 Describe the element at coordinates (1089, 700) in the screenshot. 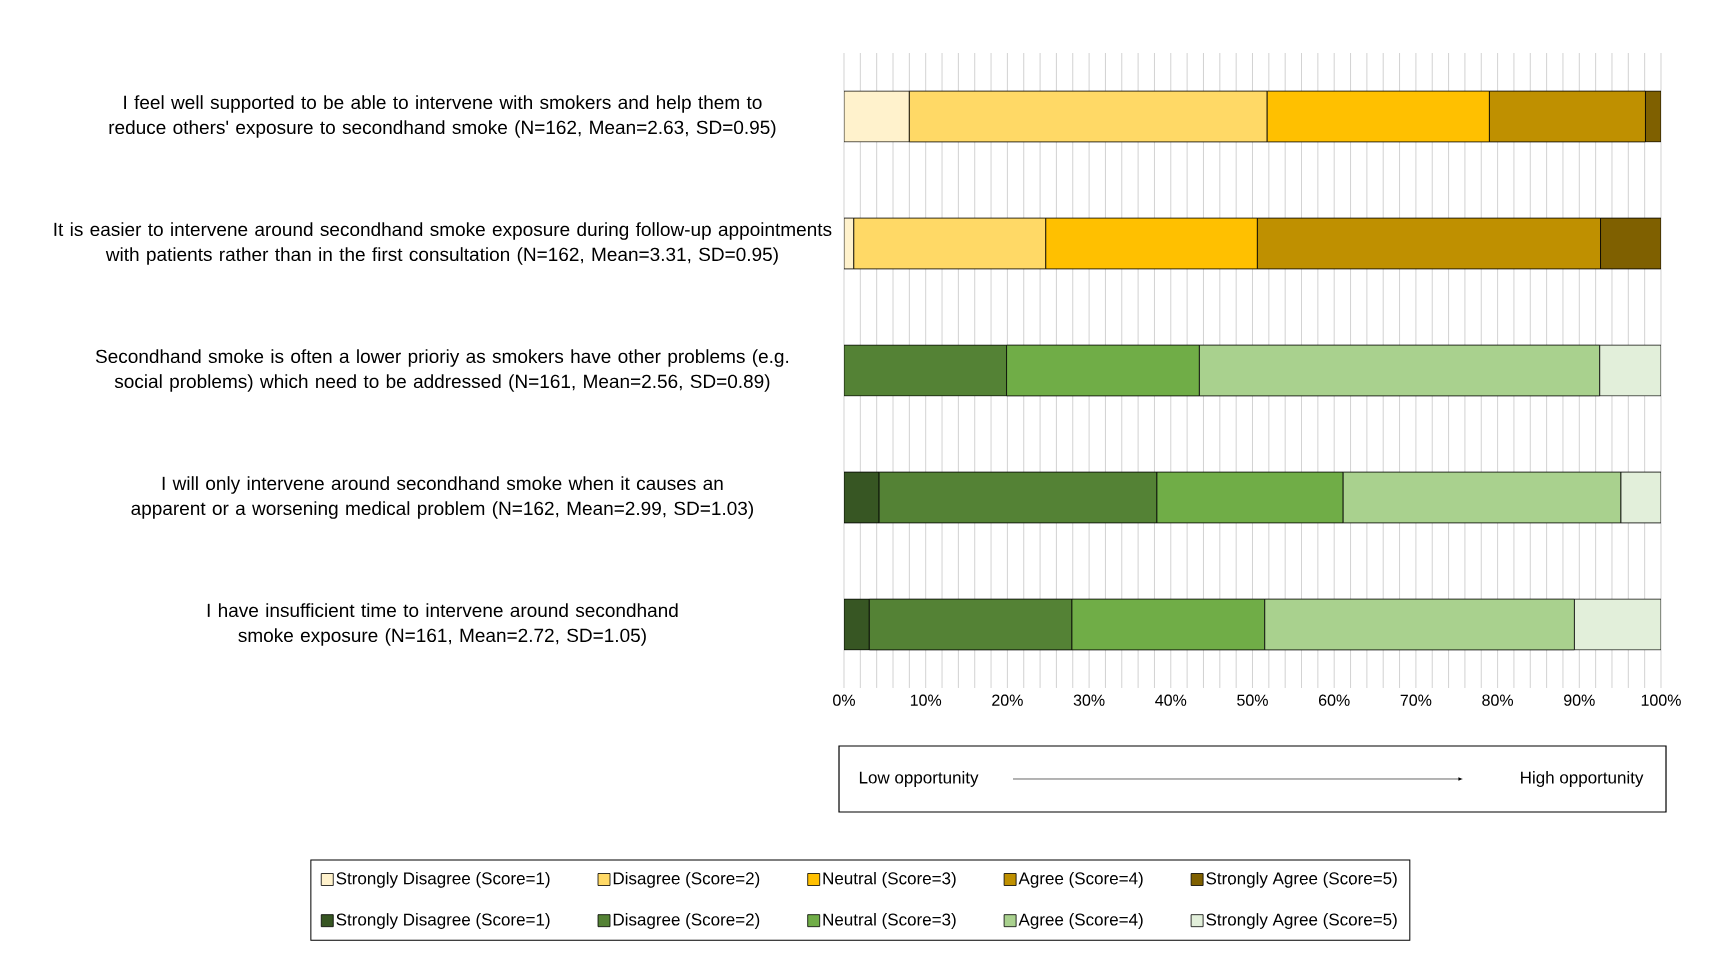

I see `x-tick-label: 30%` at that location.